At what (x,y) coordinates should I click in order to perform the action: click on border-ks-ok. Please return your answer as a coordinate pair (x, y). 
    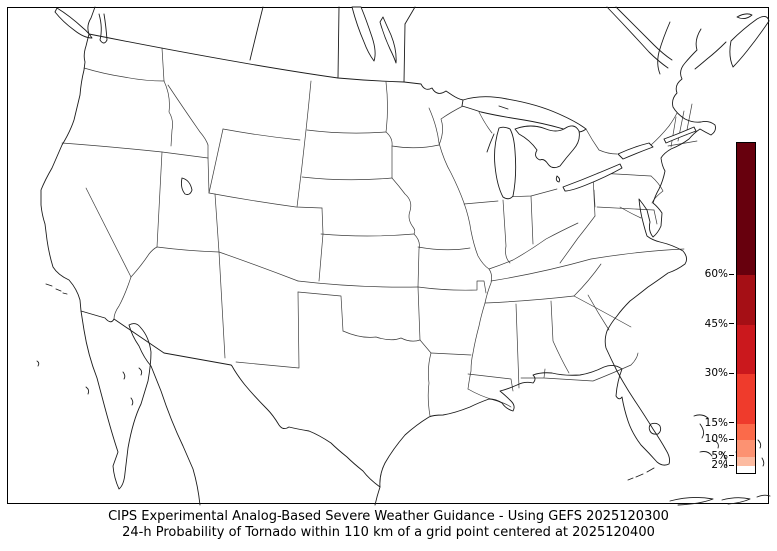
    Looking at the image, I should click on (358, 284).